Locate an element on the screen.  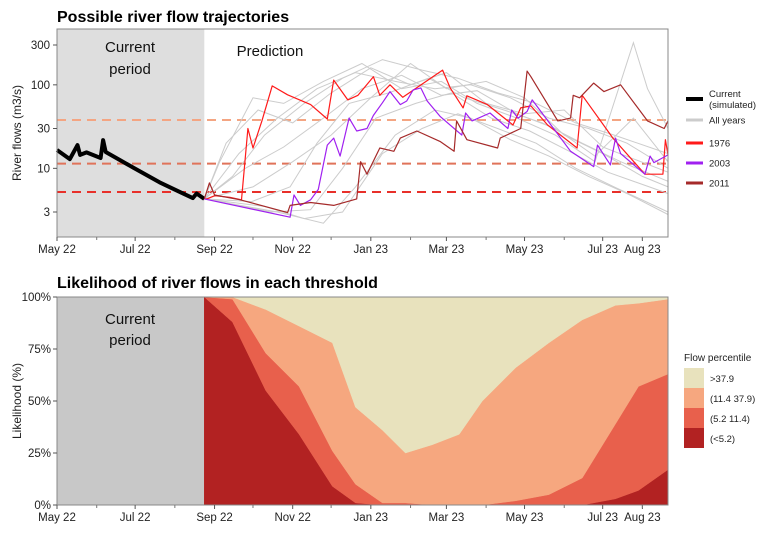
bottom-y-axis-title: Likelihood (%) is located at coordinates (17, 401).